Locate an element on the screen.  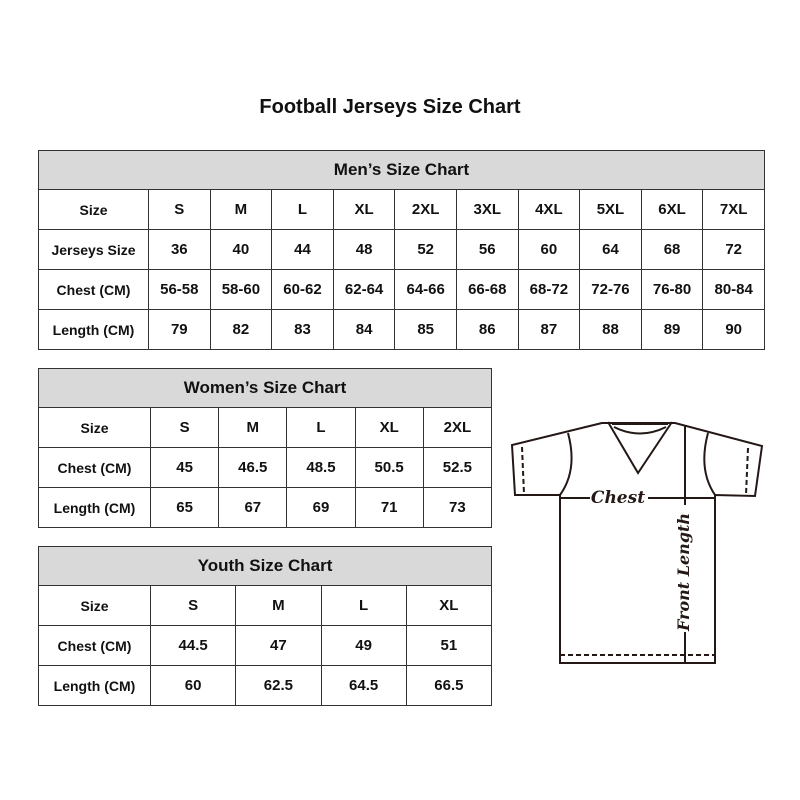
table-cell: 60-62 is located at coordinates (302, 289).